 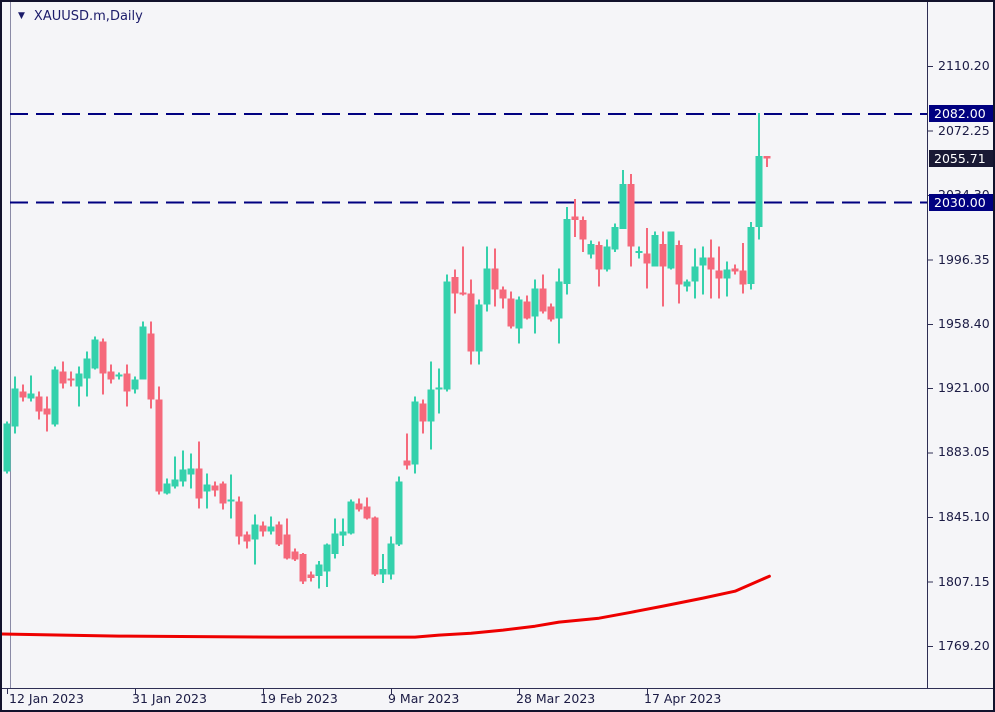 What do you see at coordinates (21, 16) in the screenshot?
I see `symbol-dropdown-icon: ▼` at bounding box center [21, 16].